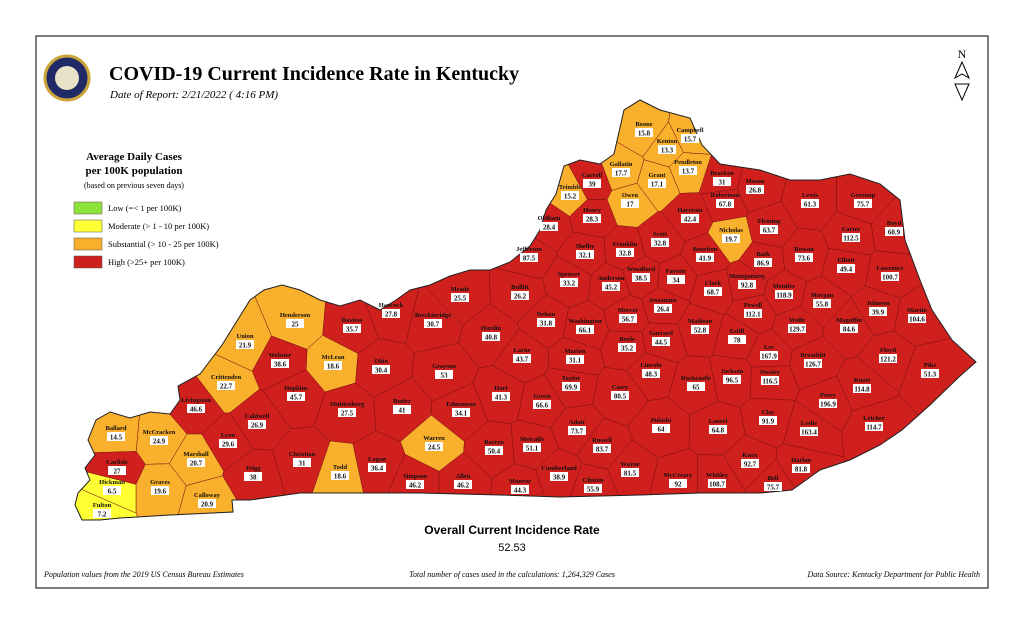  I want to click on county-name: McLean, so click(332, 357).